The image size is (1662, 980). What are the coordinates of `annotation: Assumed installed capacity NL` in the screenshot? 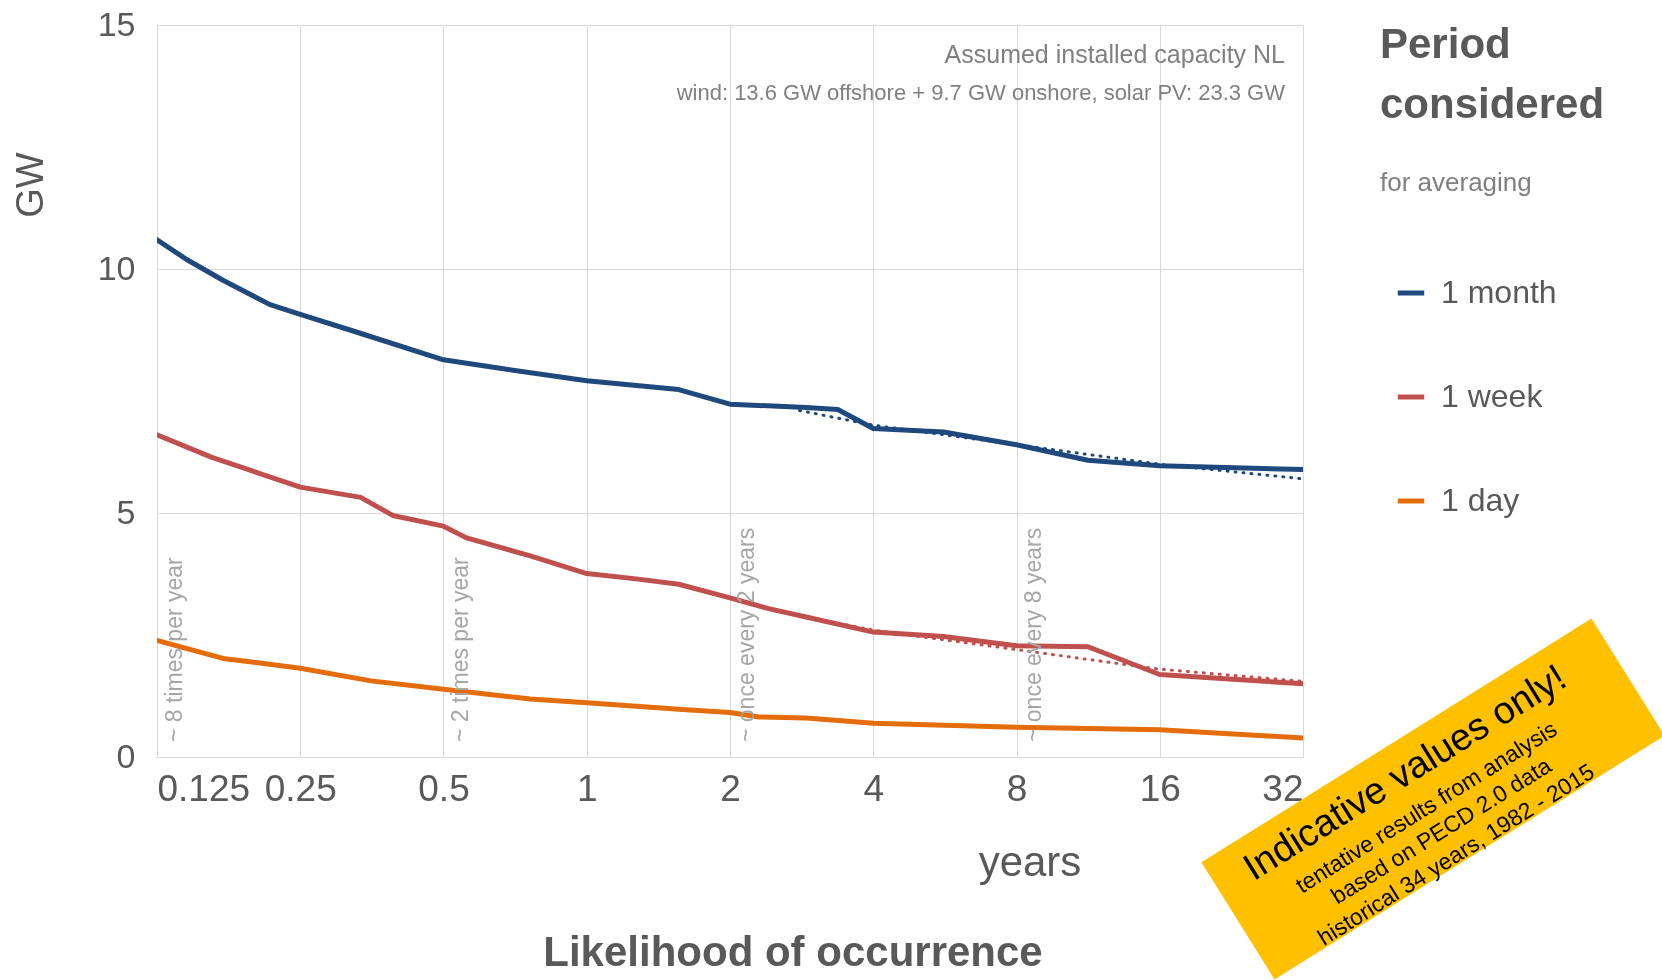 It's located at (1115, 54).